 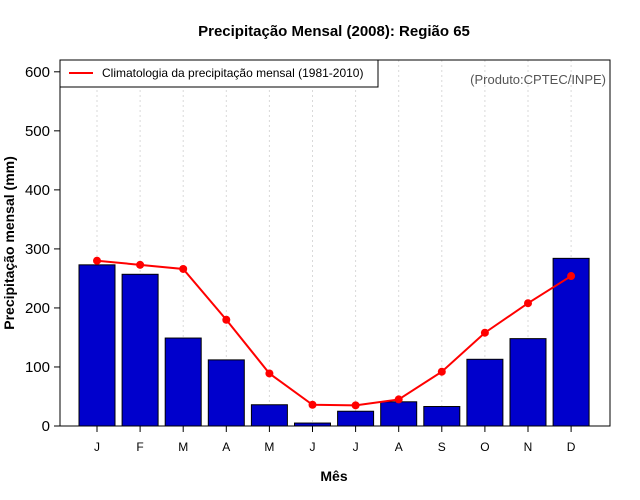 What do you see at coordinates (442, 447) in the screenshot?
I see `x-tick-label: S` at bounding box center [442, 447].